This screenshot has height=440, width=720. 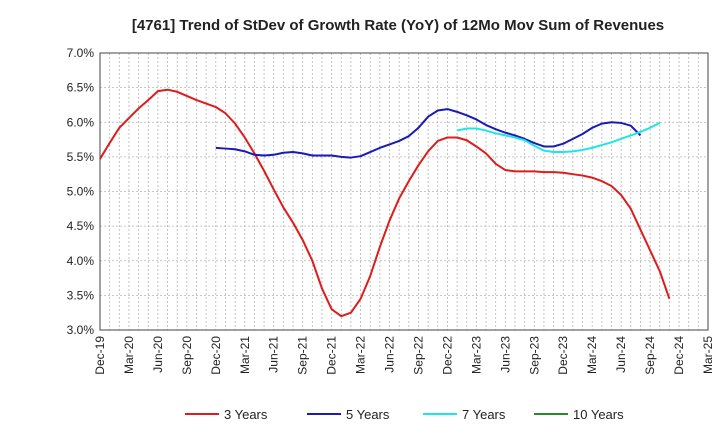 What do you see at coordinates (476, 355) in the screenshot?
I see `x-tick-label: Mar-23` at bounding box center [476, 355].